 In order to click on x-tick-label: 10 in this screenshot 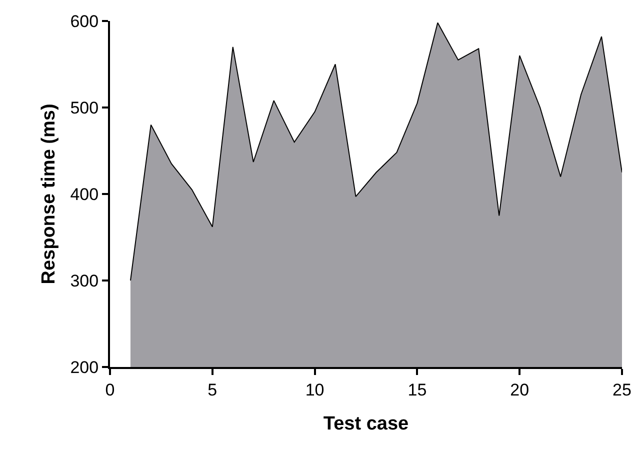, I will do `click(314, 390)`.